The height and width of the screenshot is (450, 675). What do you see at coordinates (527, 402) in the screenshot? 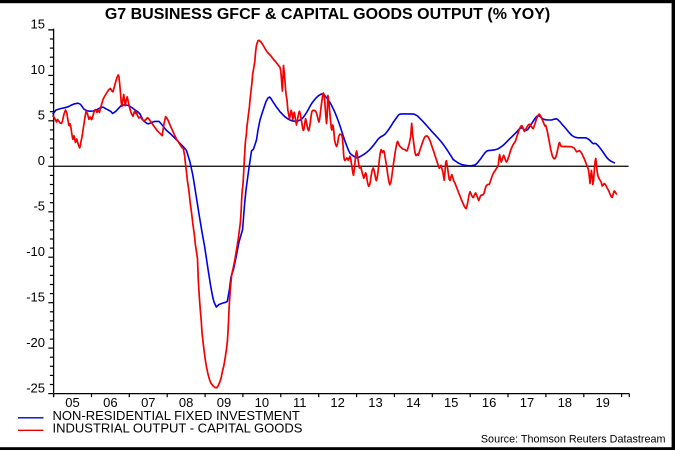
I see `svg-text: 17` at bounding box center [527, 402].